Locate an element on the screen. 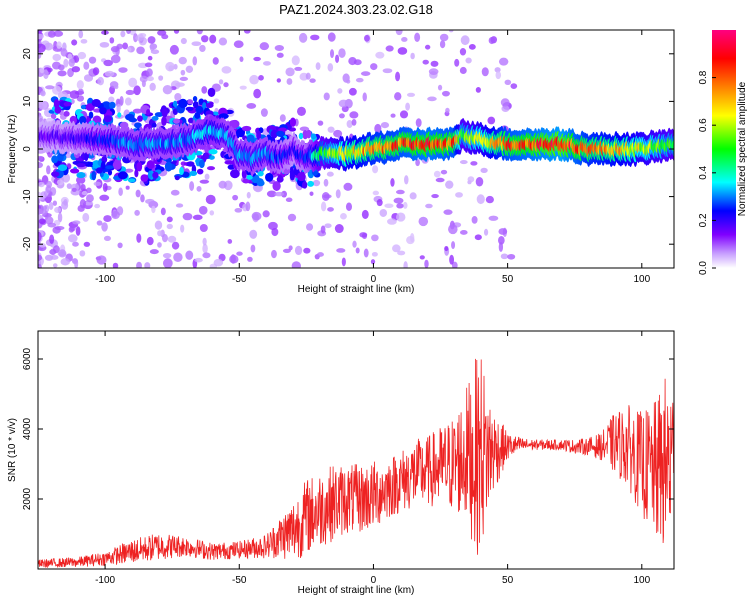 The width and height of the screenshot is (750, 600). colorbar-tick-label: 0.8 is located at coordinates (703, 77).